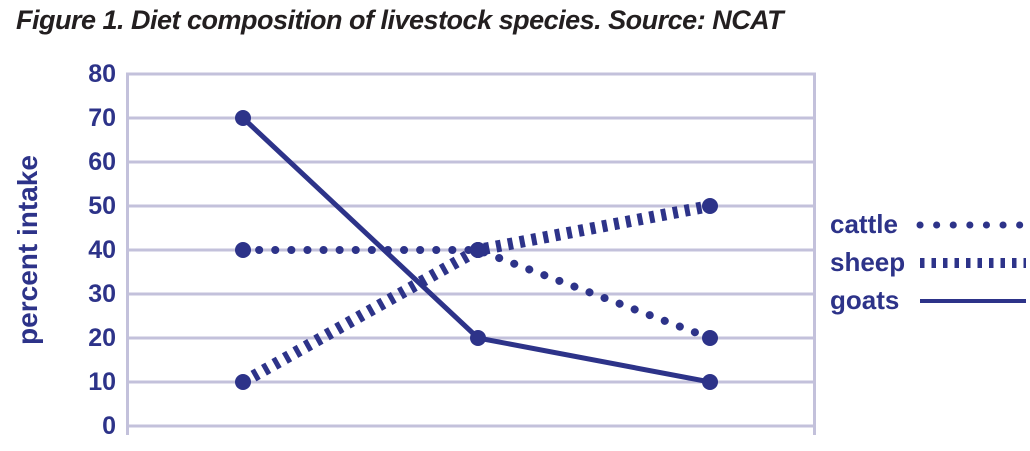  What do you see at coordinates (973, 263) in the screenshot?
I see `legend-line-sample-square-dashed` at bounding box center [973, 263].